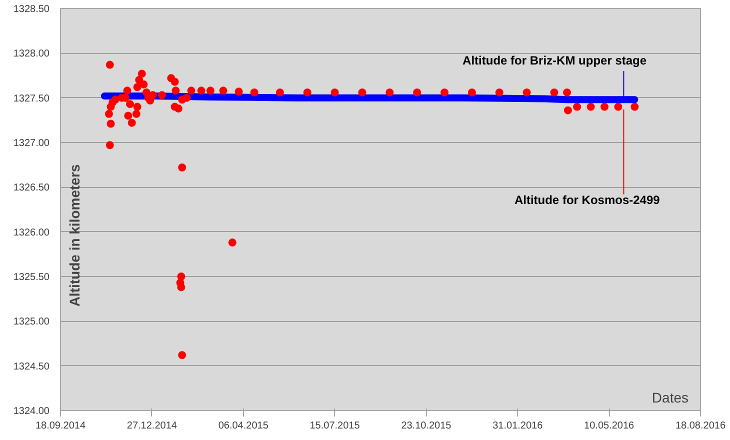 The height and width of the screenshot is (440, 730). Describe the element at coordinates (31, 232) in the screenshot. I see `y-tick-label: 1326.00` at that location.